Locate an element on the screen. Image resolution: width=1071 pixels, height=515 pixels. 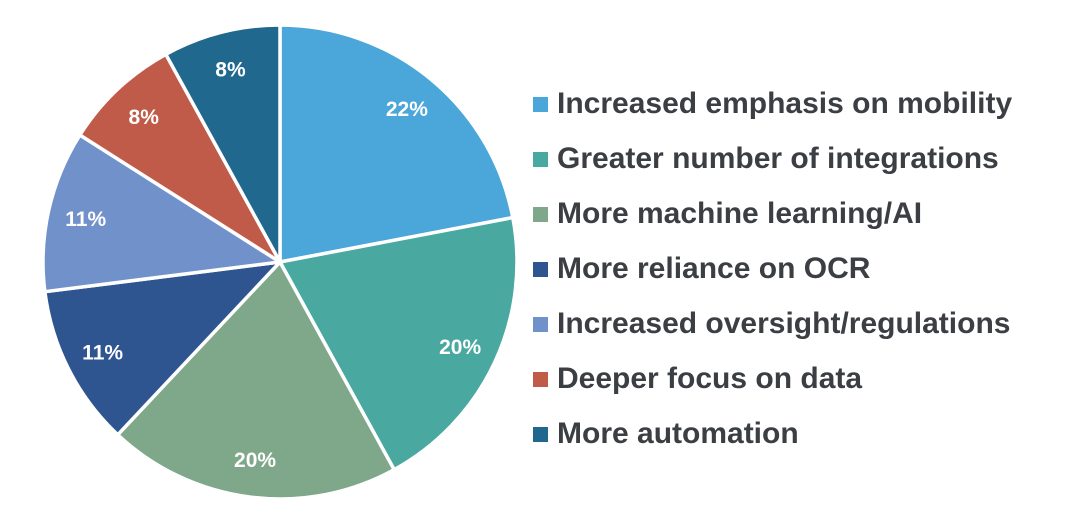
pie-slice-value-label-6: 8% is located at coordinates (230, 70).